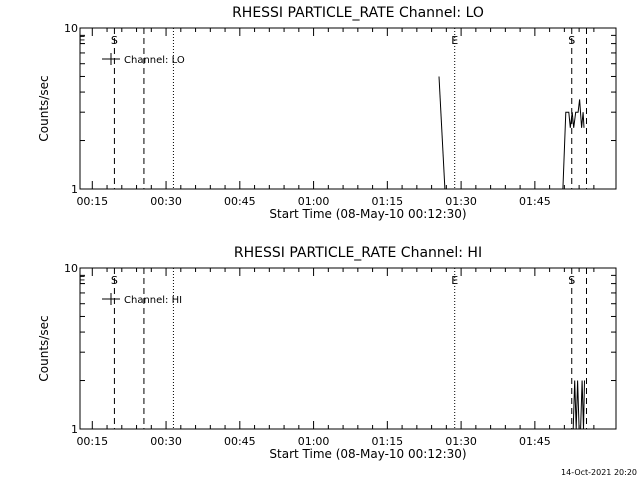 This screenshot has height=480, width=640. I want to click on footer-timestamp: 14-Oct-2021 20:20, so click(599, 472).